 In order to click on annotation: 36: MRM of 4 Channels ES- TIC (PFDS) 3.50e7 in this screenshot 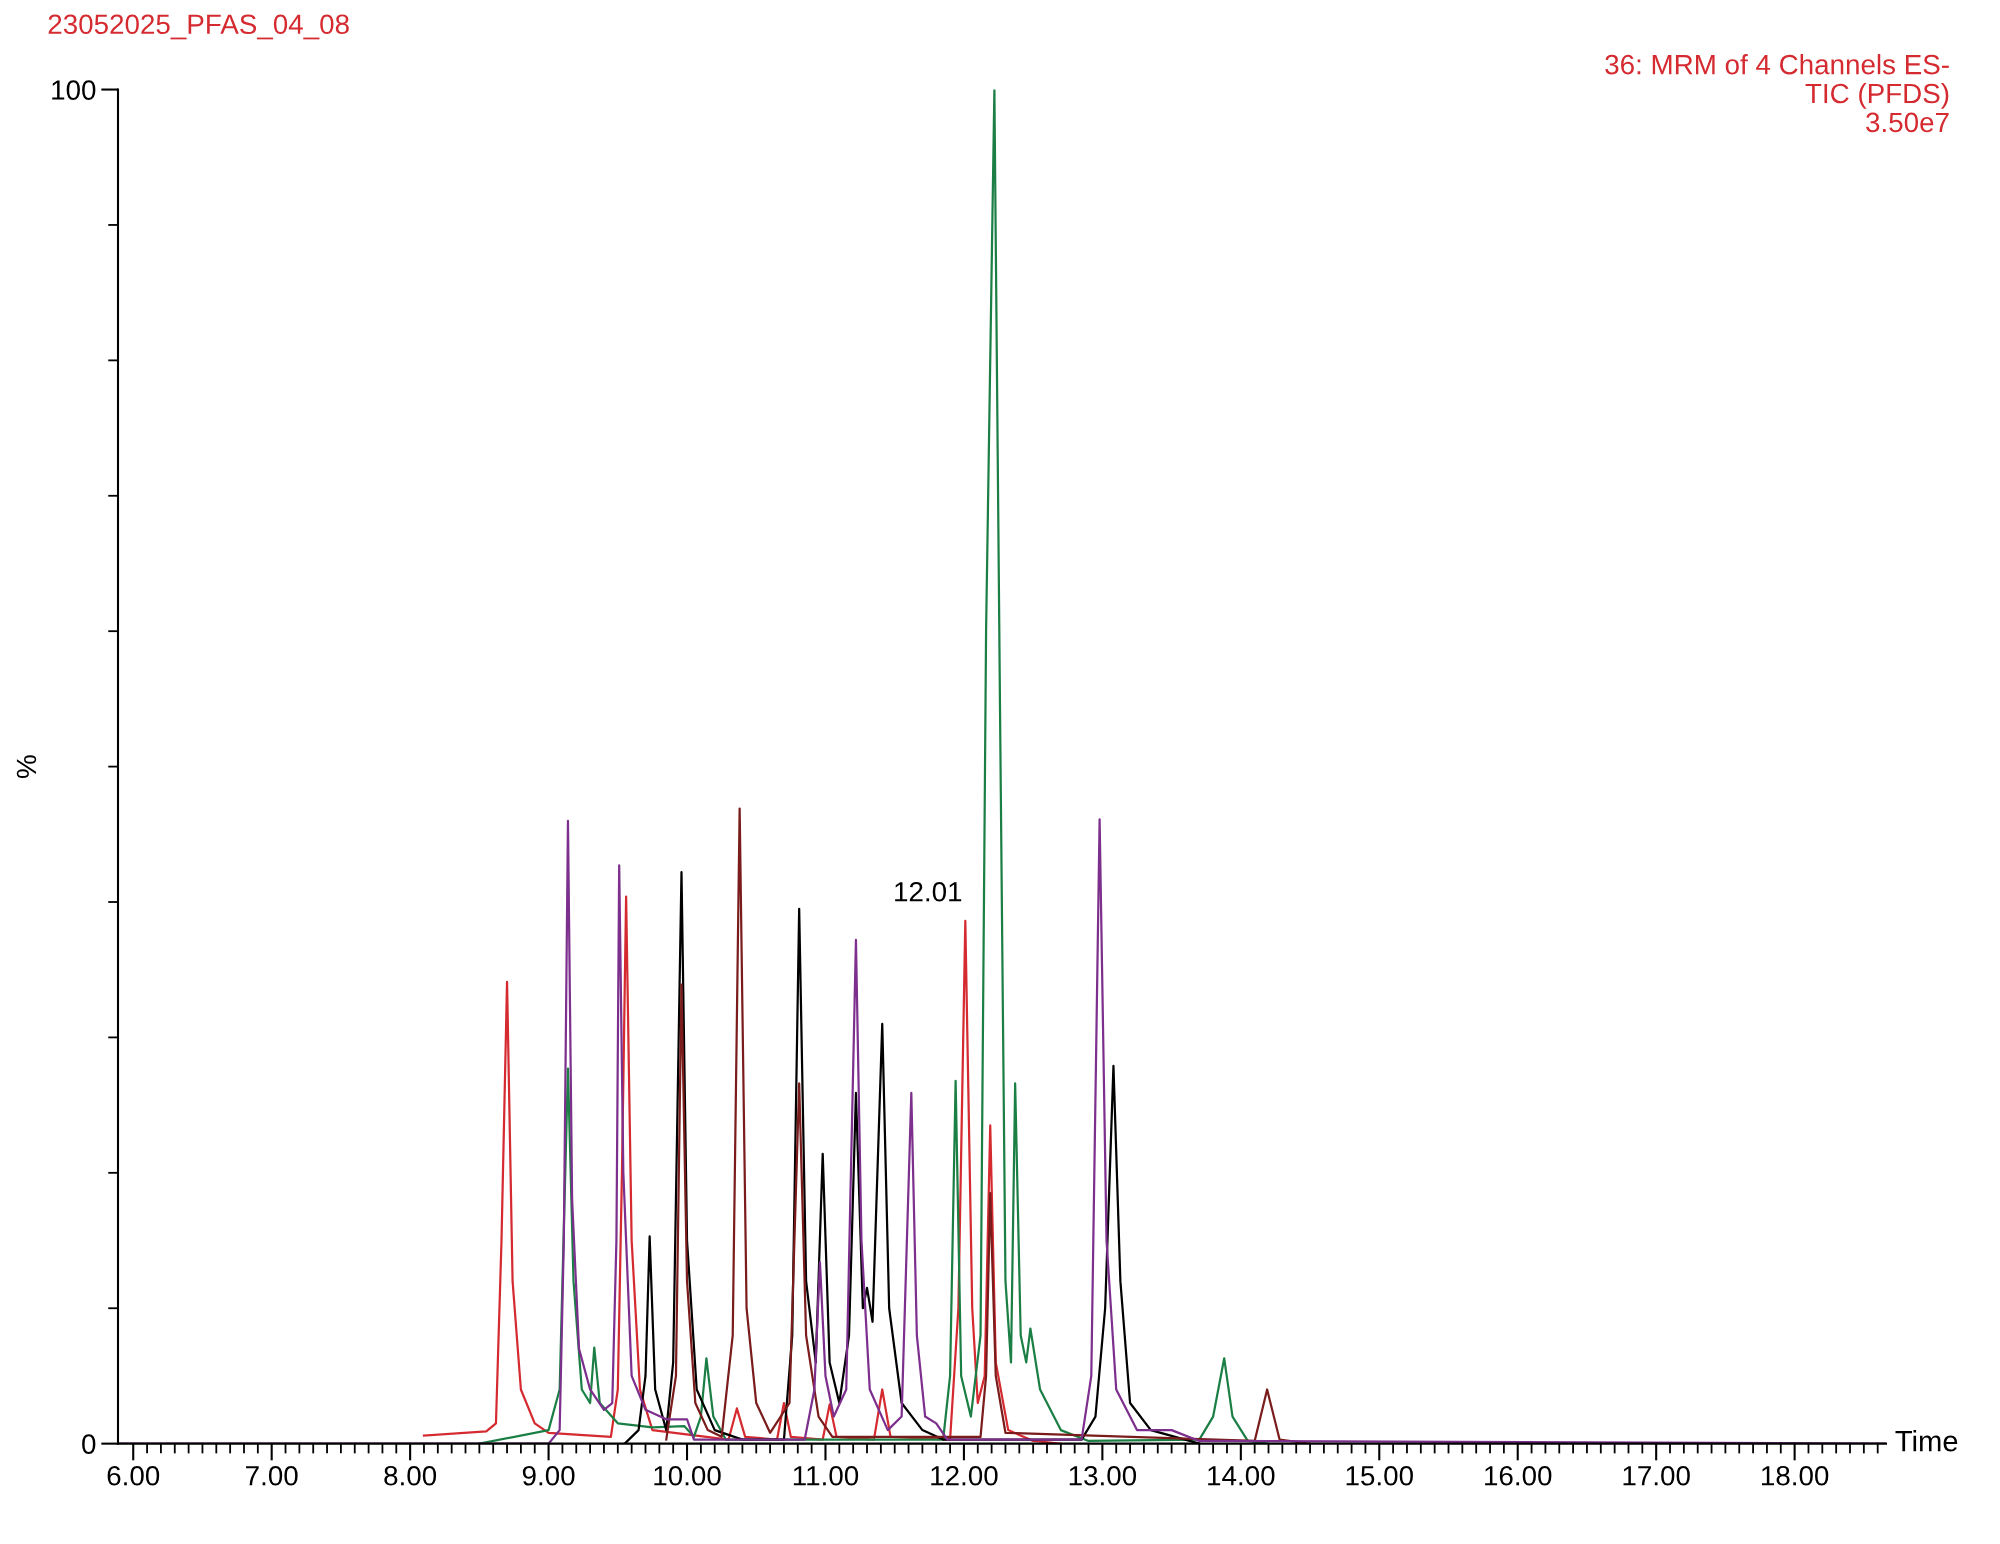, I will do `click(1777, 93)`.